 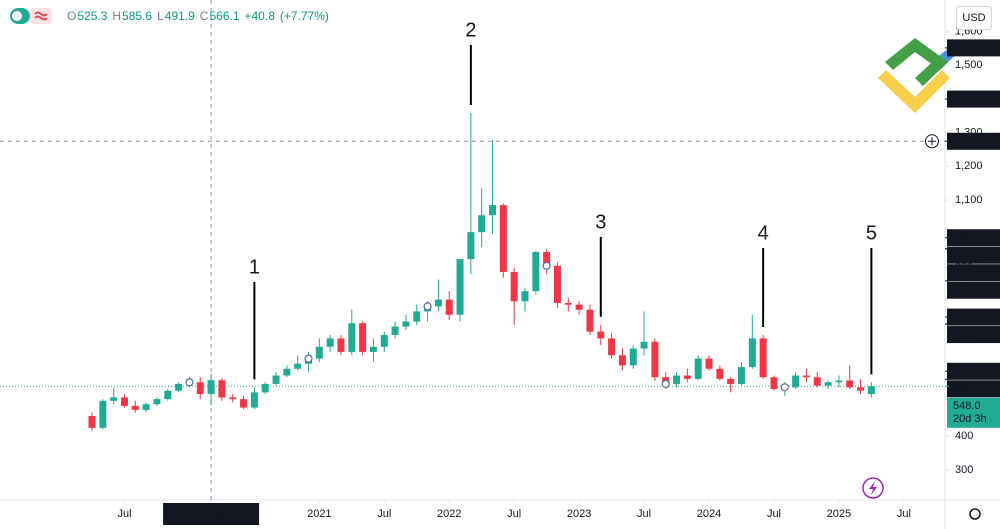 I want to click on price-label-text: 1,399.3, so click(x=971, y=99).